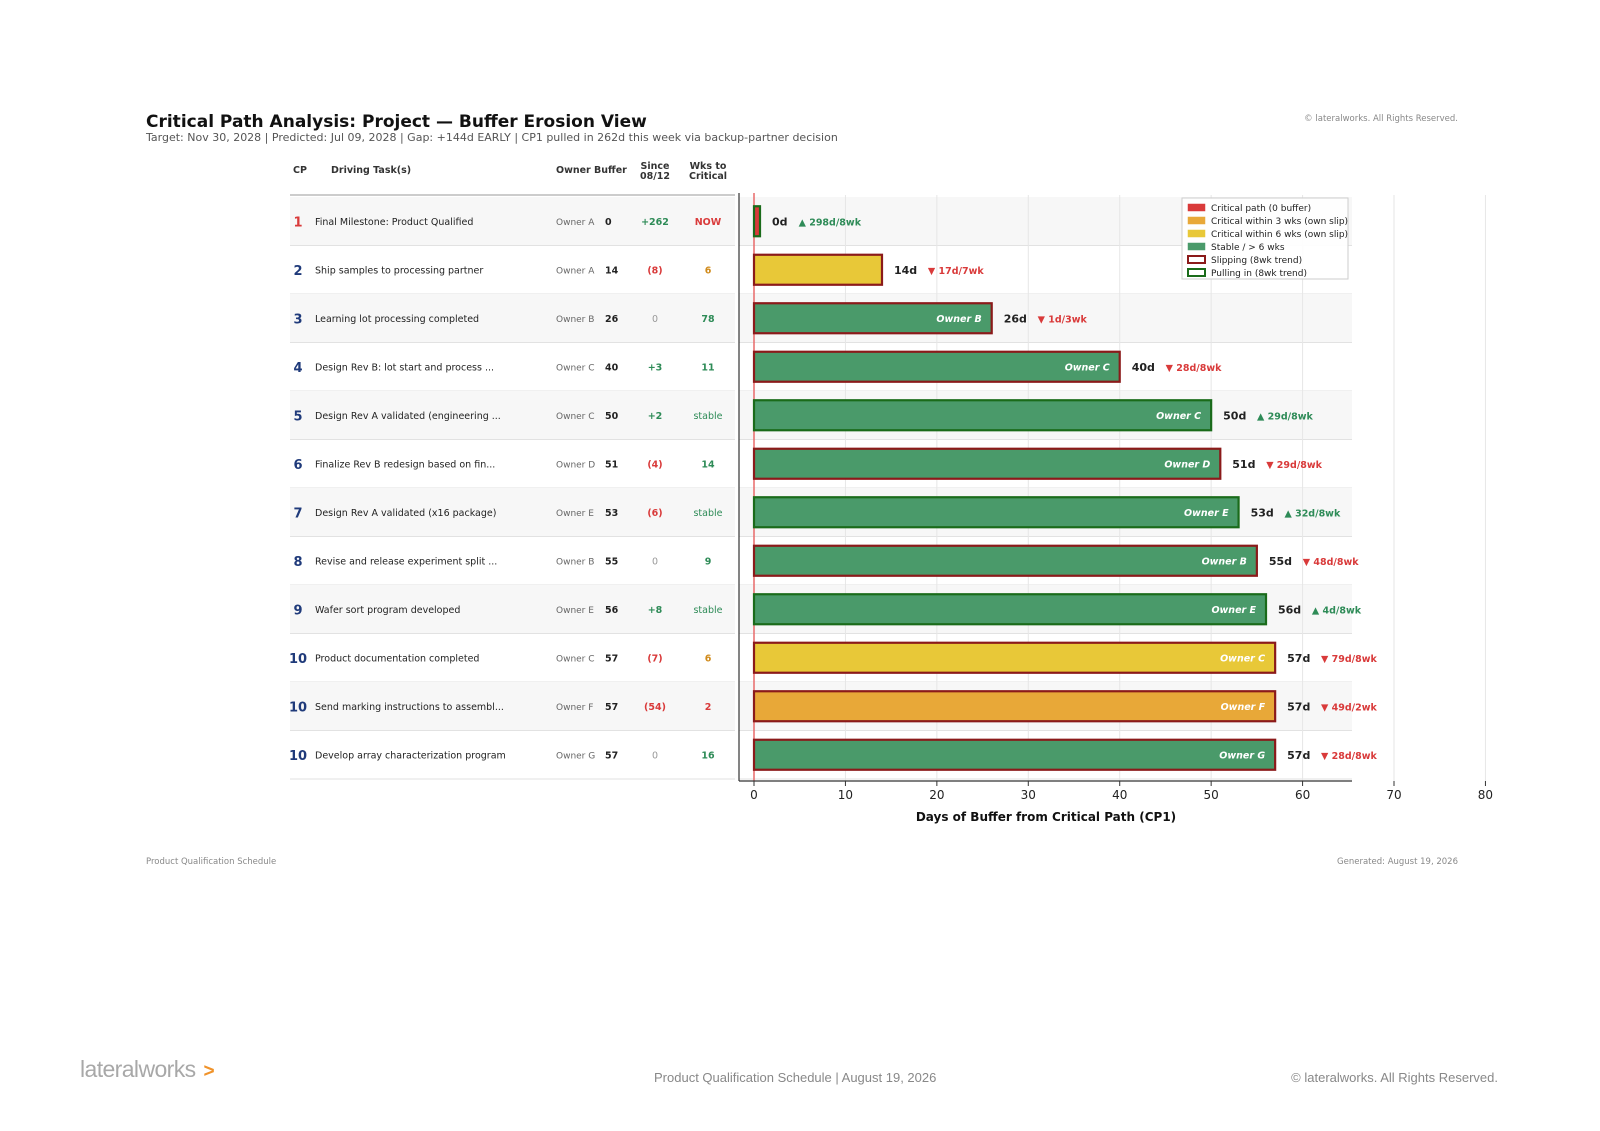 This screenshot has width=1600, height=1131. Describe the element at coordinates (575, 320) in the screenshot. I see `owner-cell: Owner B` at that location.